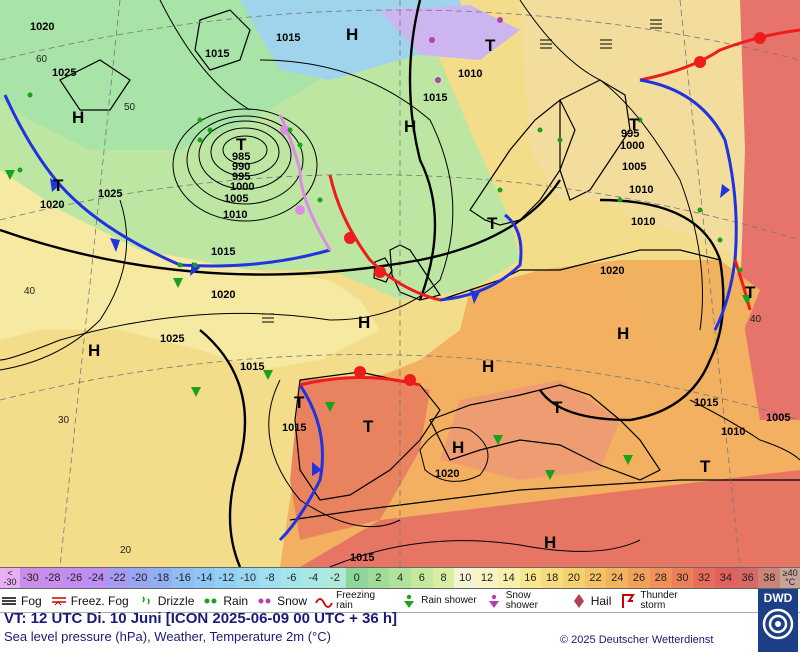  I want to click on scale-cell: -8, so click(269, 578).